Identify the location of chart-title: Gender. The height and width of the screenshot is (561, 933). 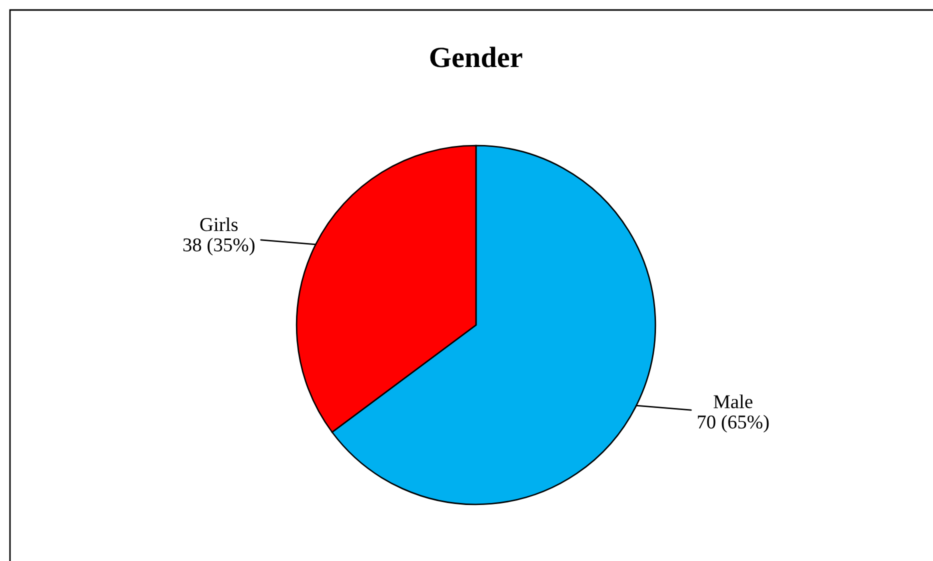
(476, 57).